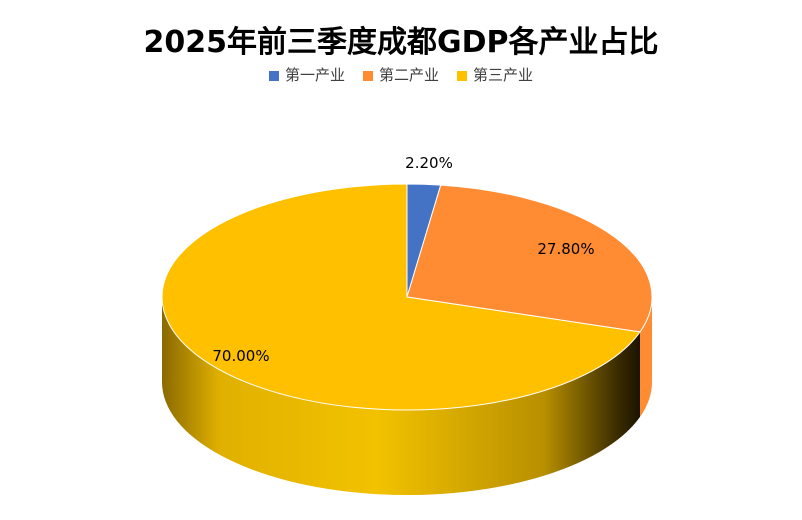  Describe the element at coordinates (429, 163) in the screenshot. I see `data-label-1: 2.20%` at that location.